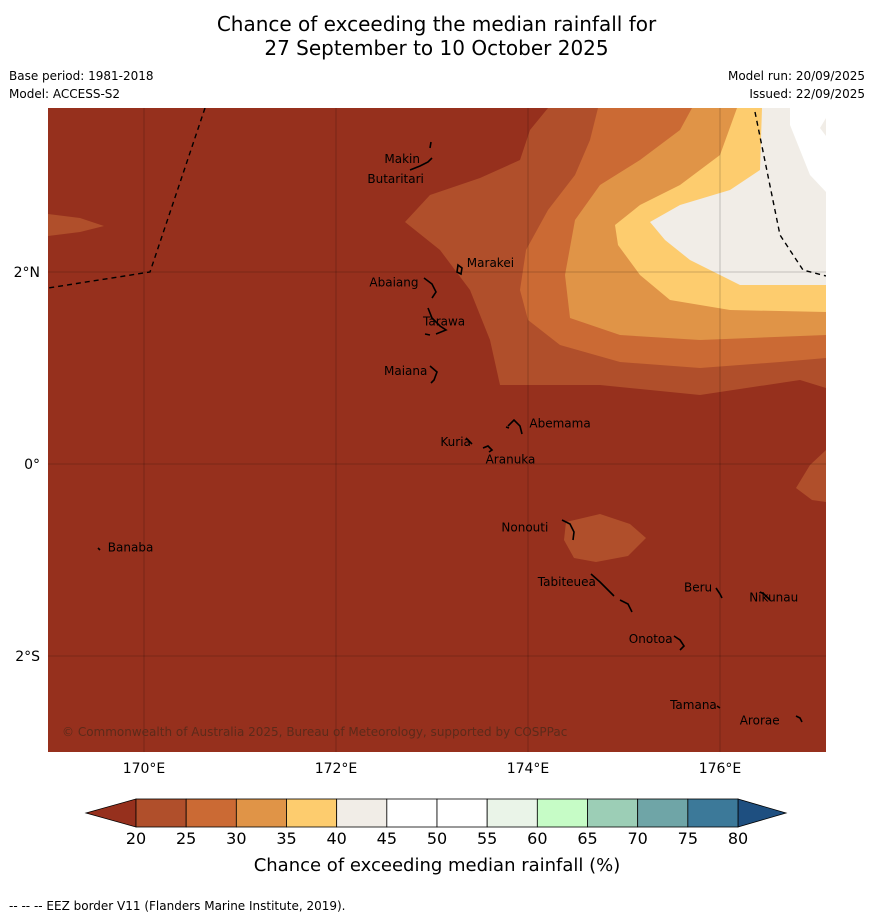 The width and height of the screenshot is (873, 919). Describe the element at coordinates (637, 838) in the screenshot. I see `colorbar-tick-label: 70` at that location.